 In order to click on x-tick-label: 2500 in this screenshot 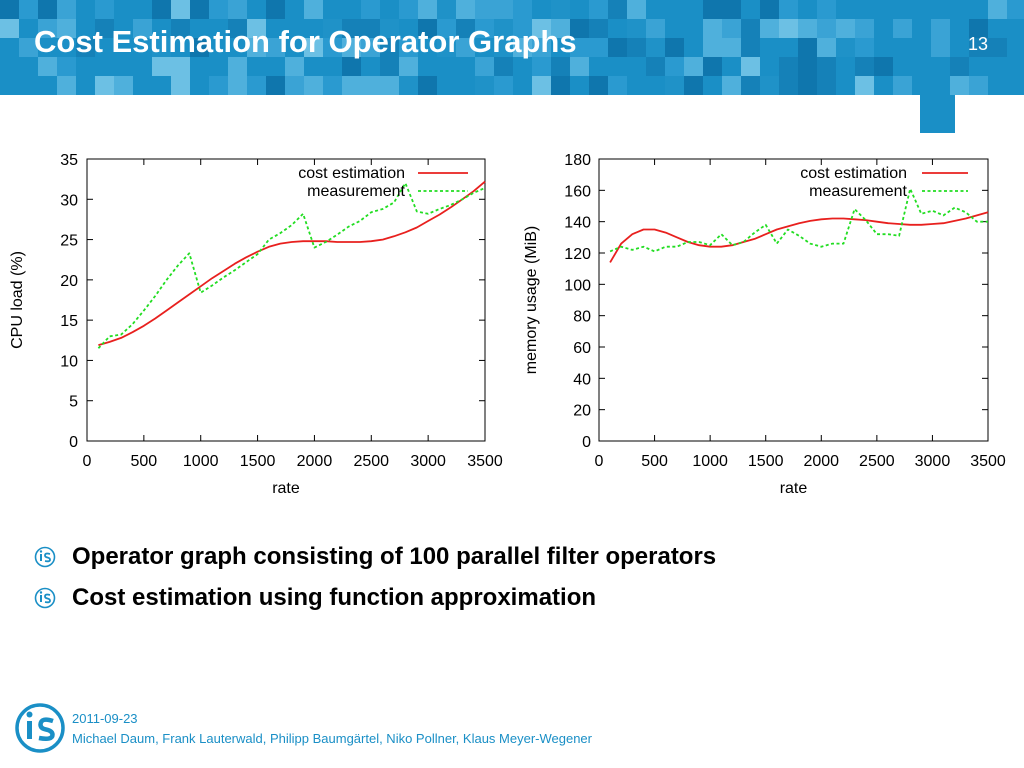, I will do `click(371, 461)`.